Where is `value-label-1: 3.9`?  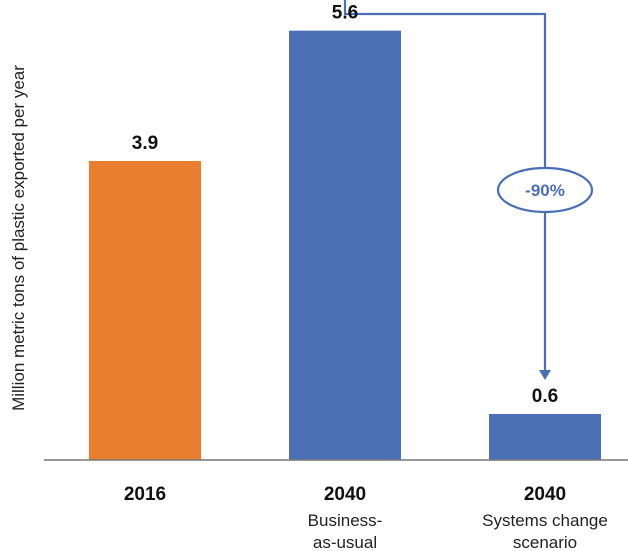
value-label-1: 3.9 is located at coordinates (145, 143).